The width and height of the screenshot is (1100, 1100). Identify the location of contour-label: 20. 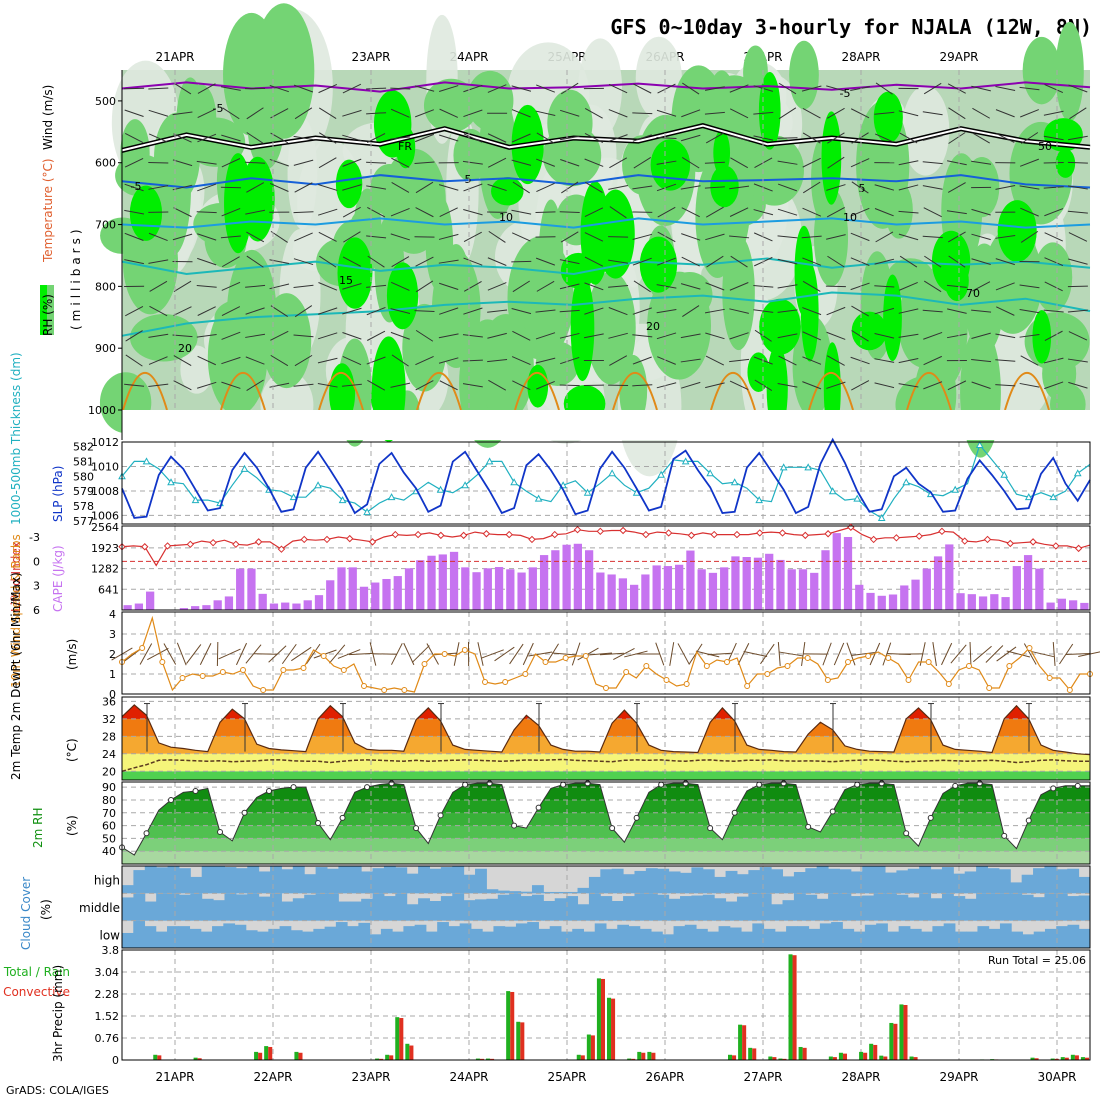
(185, 348).